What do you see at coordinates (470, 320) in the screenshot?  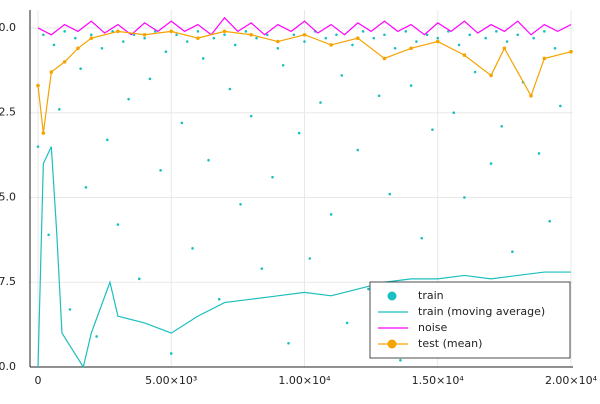 I see `legend-box` at bounding box center [470, 320].